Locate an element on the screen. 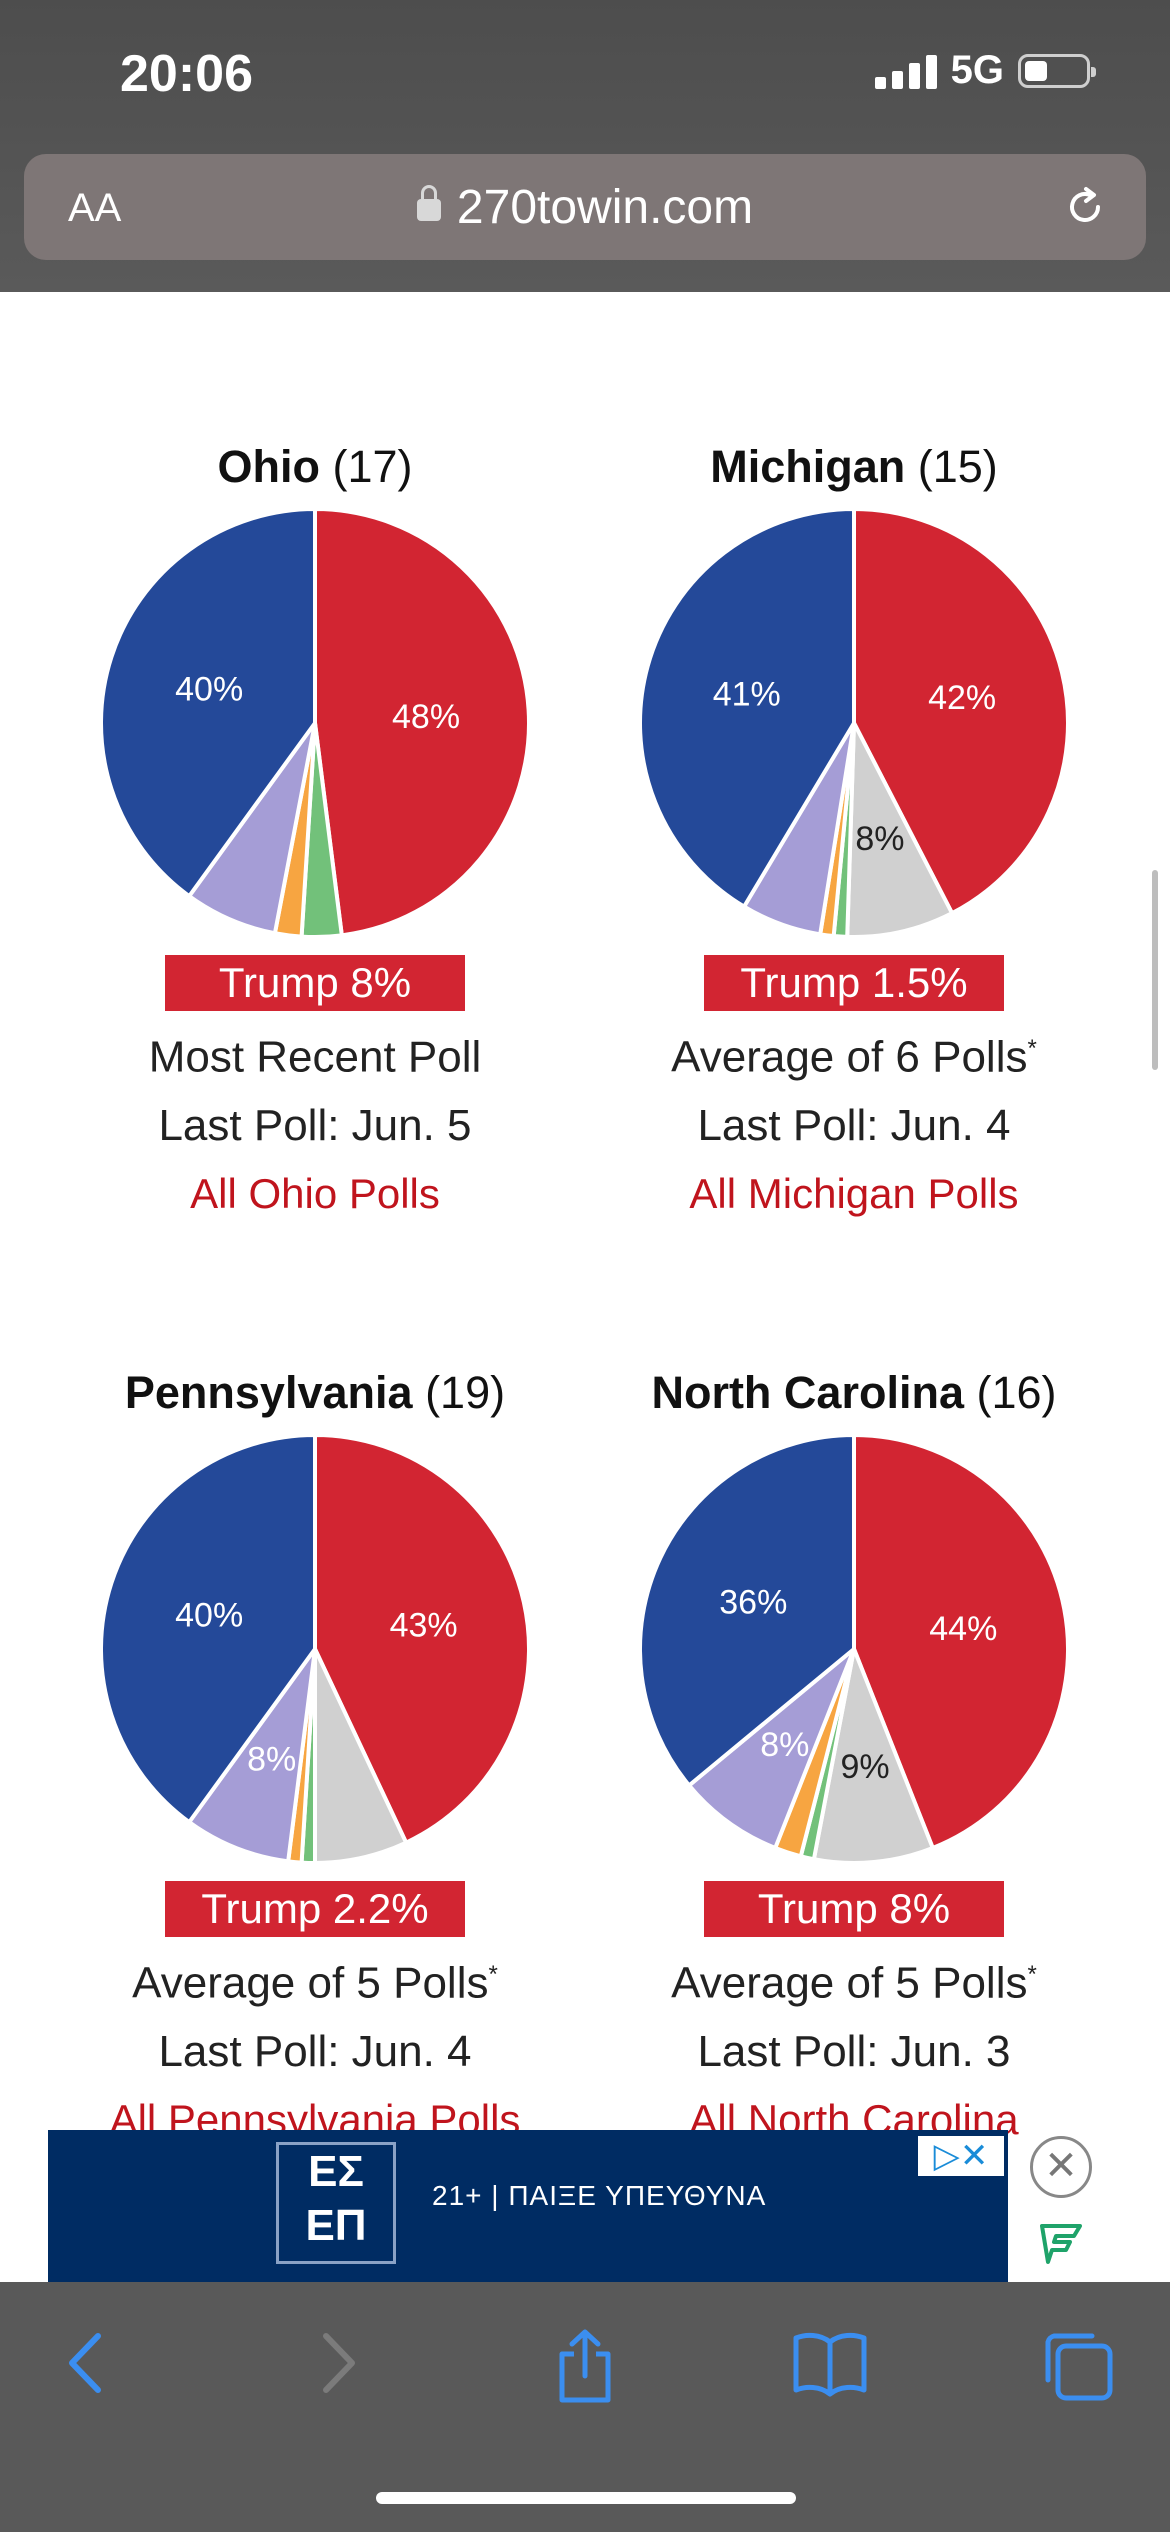  ad-logo: ΕΣ ΕΠ is located at coordinates (336, 2203).